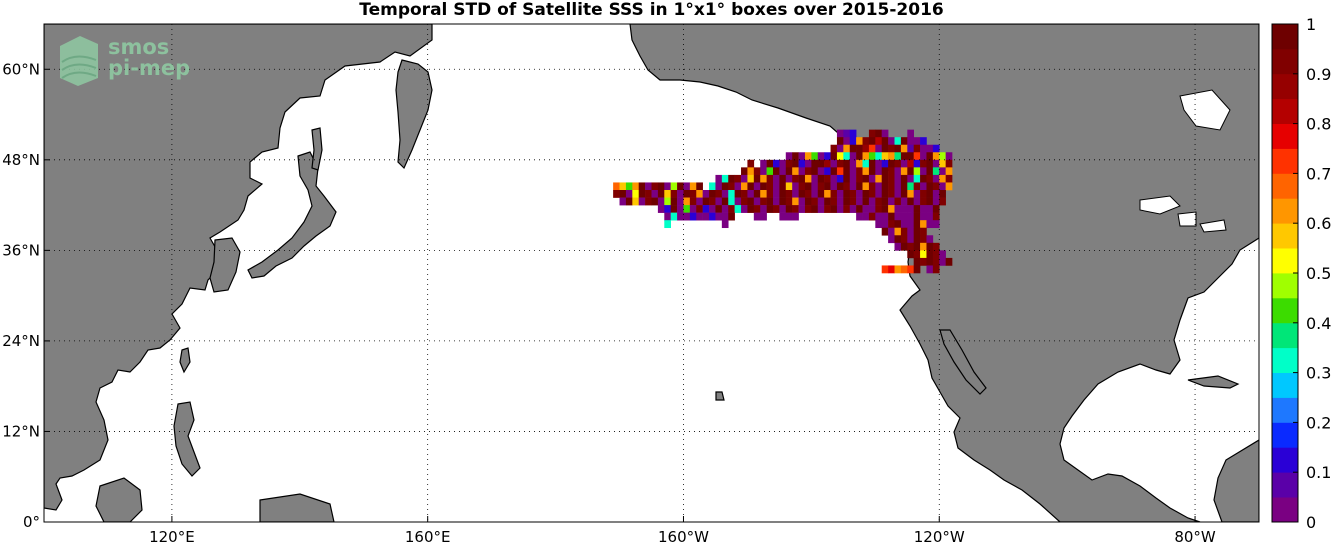 Image resolution: width=1337 pixels, height=544 pixels. Describe the element at coordinates (428, 536) in the screenshot. I see `x-tick-label: 160°E` at that location.